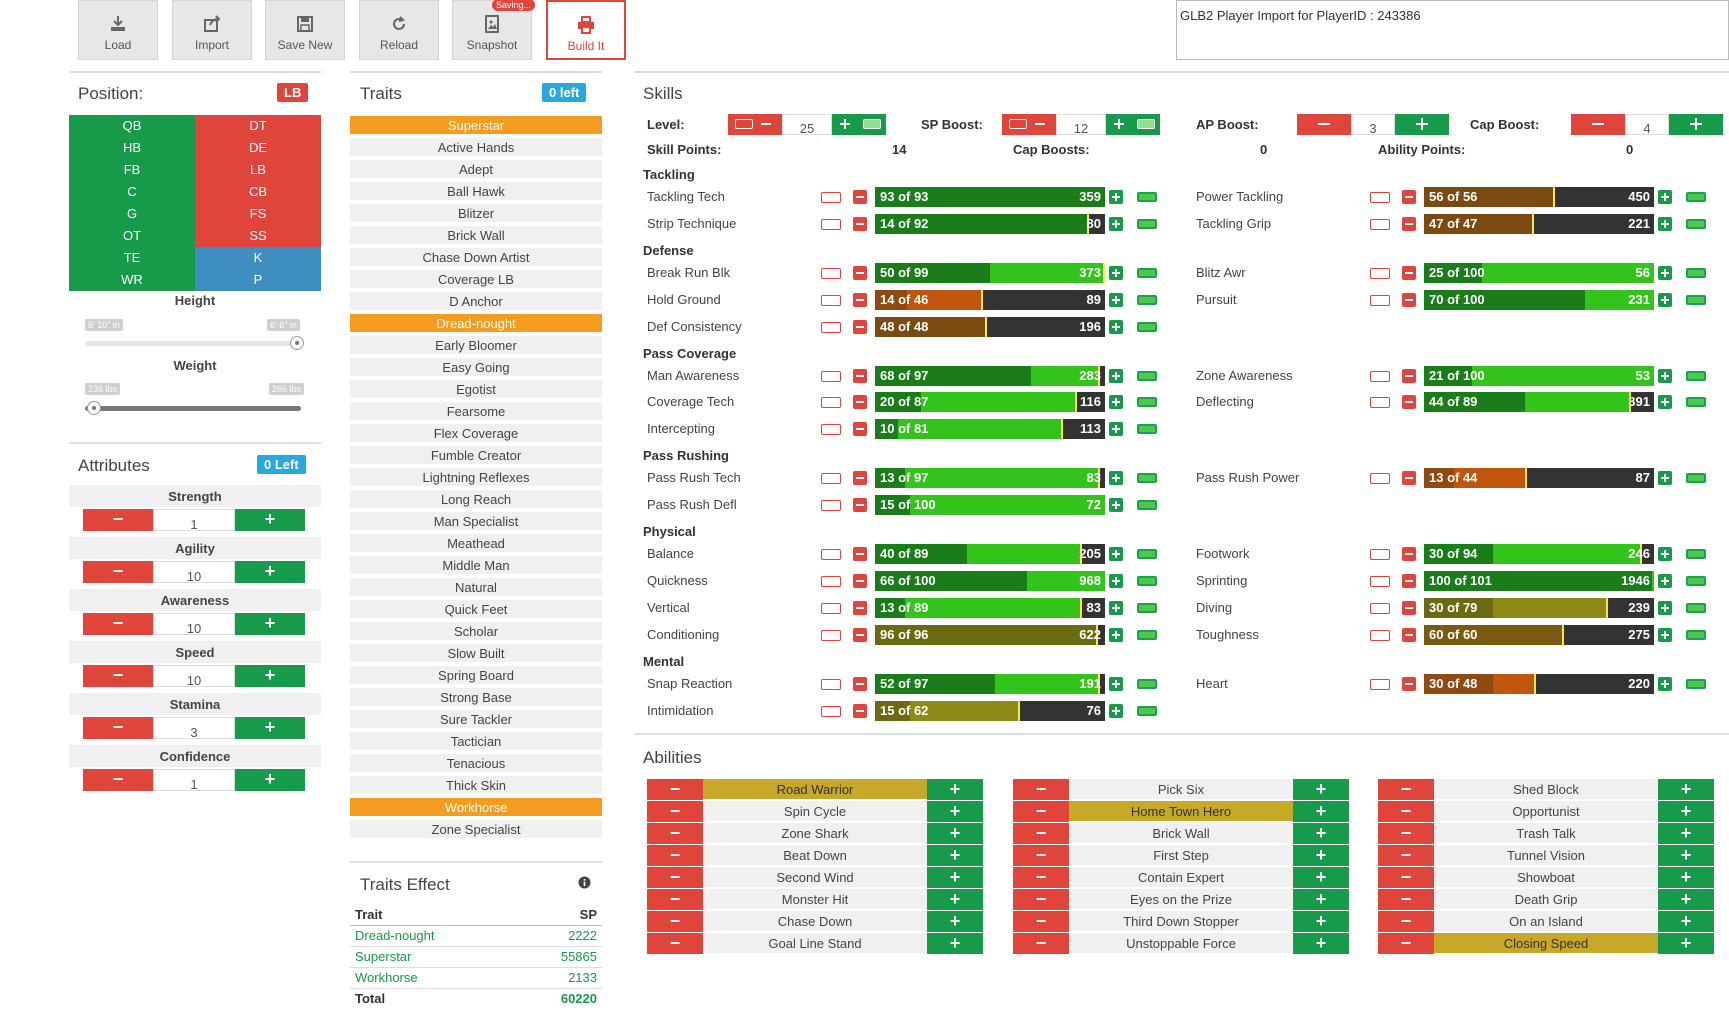 This screenshot has height=1031, width=1729. I want to click on position-option-fb: FB, so click(132, 170).